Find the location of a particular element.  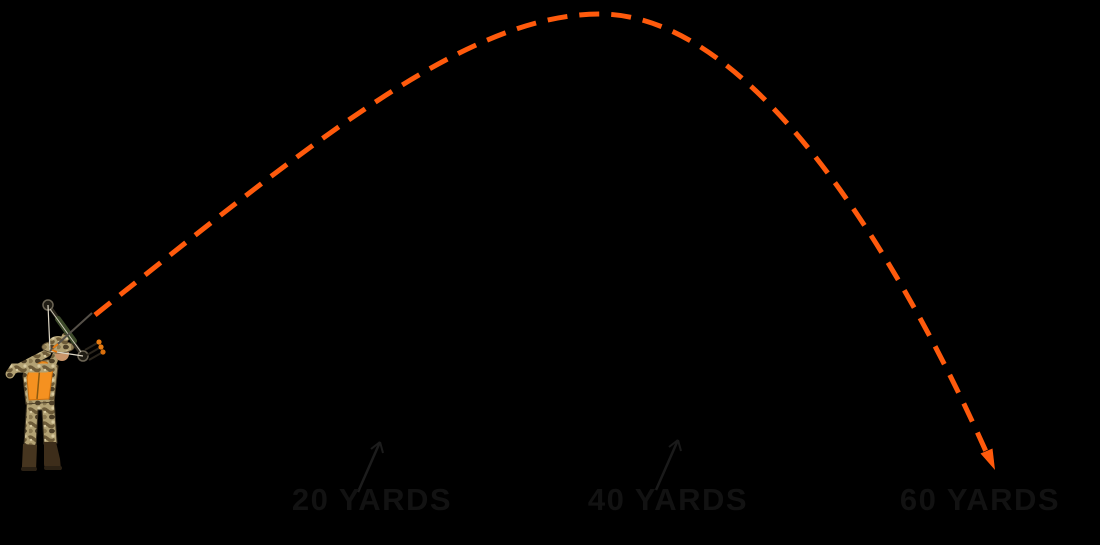

distance-label-20-yards: 20 YARDS is located at coordinates (372, 499).